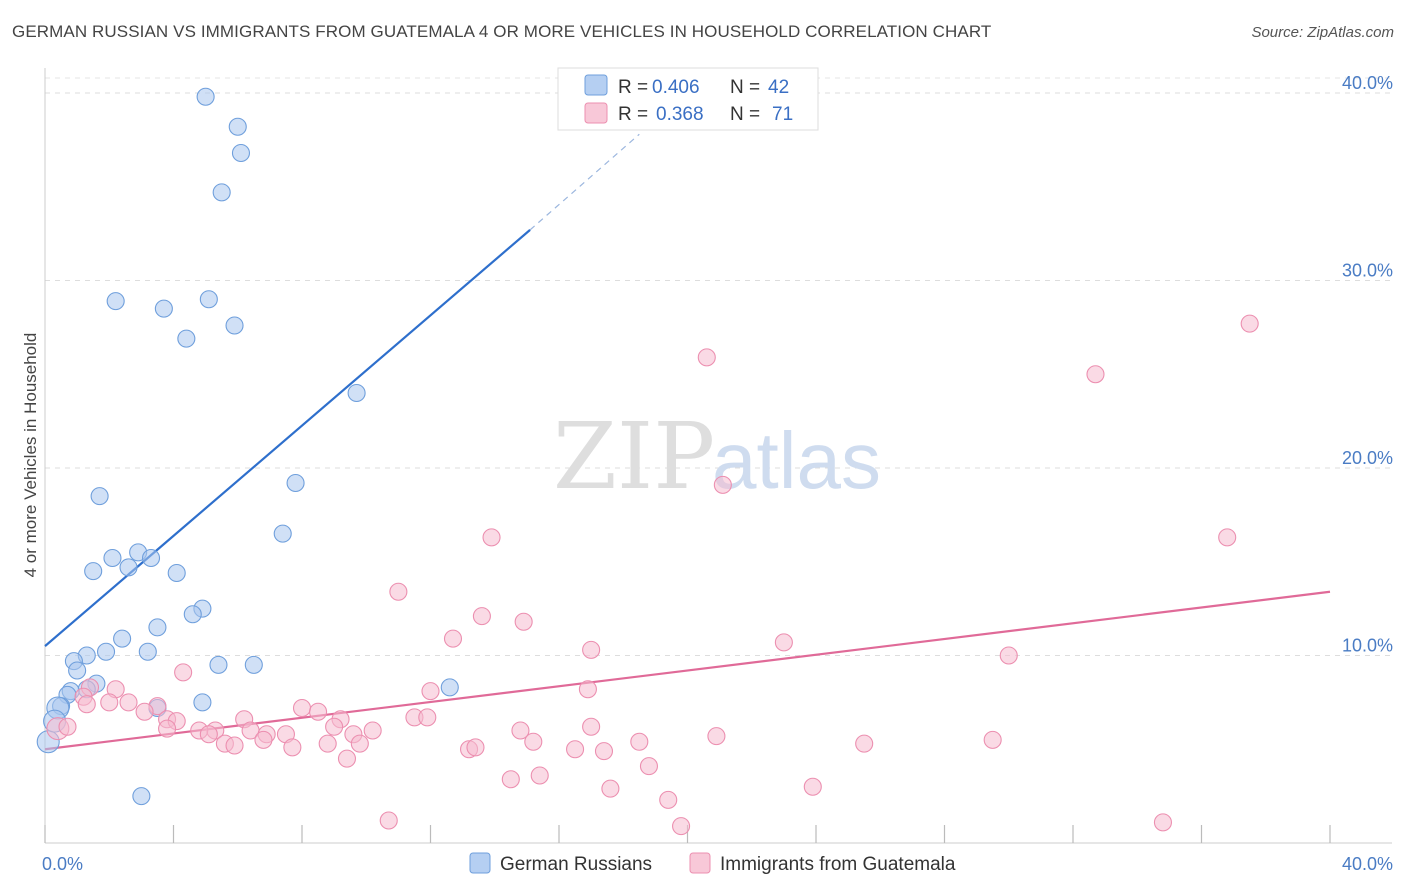 The image size is (1406, 892). I want to click on legend-swatch-german-russians, so click(480, 863).